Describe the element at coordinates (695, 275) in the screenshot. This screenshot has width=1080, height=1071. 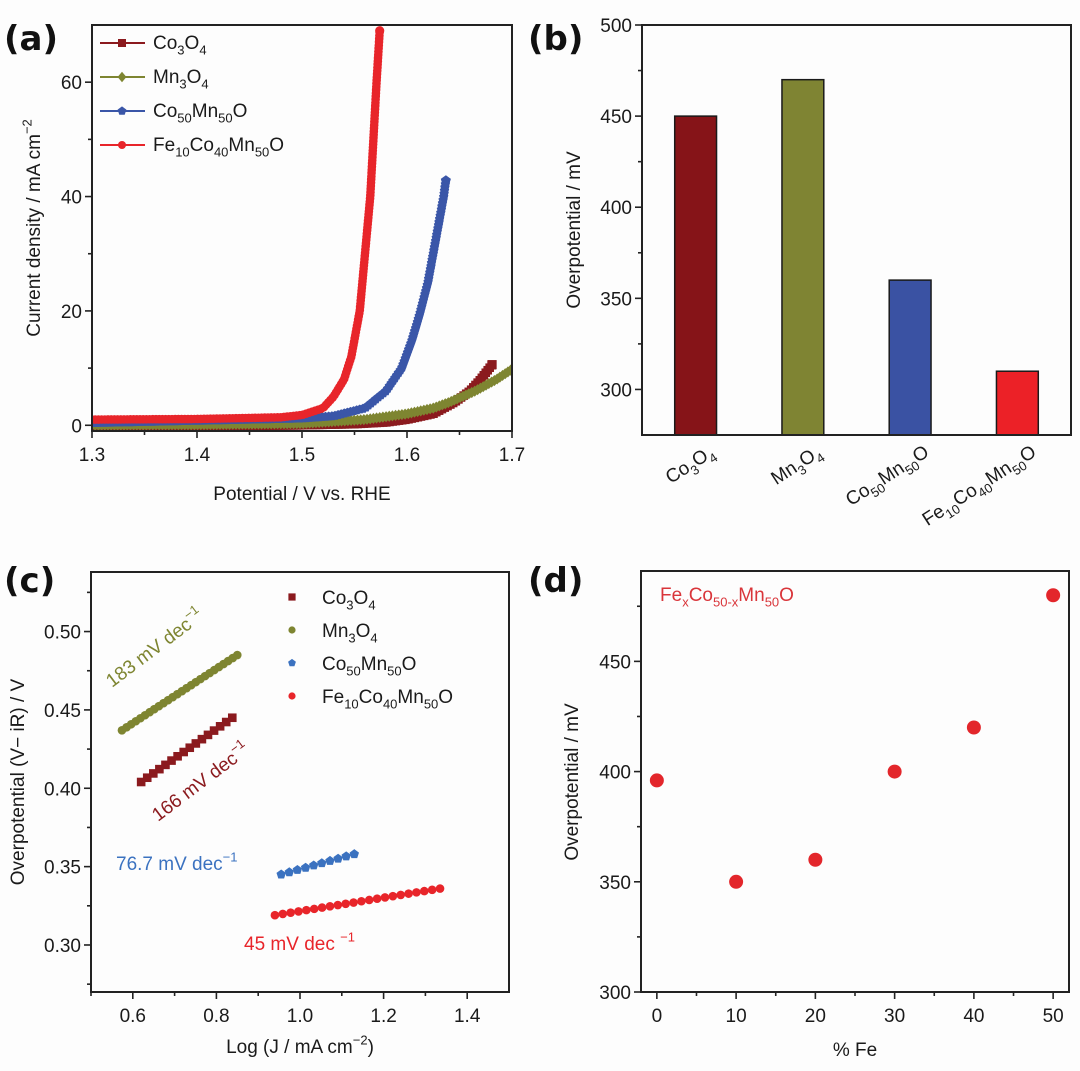
I see `bar-co3o4` at that location.